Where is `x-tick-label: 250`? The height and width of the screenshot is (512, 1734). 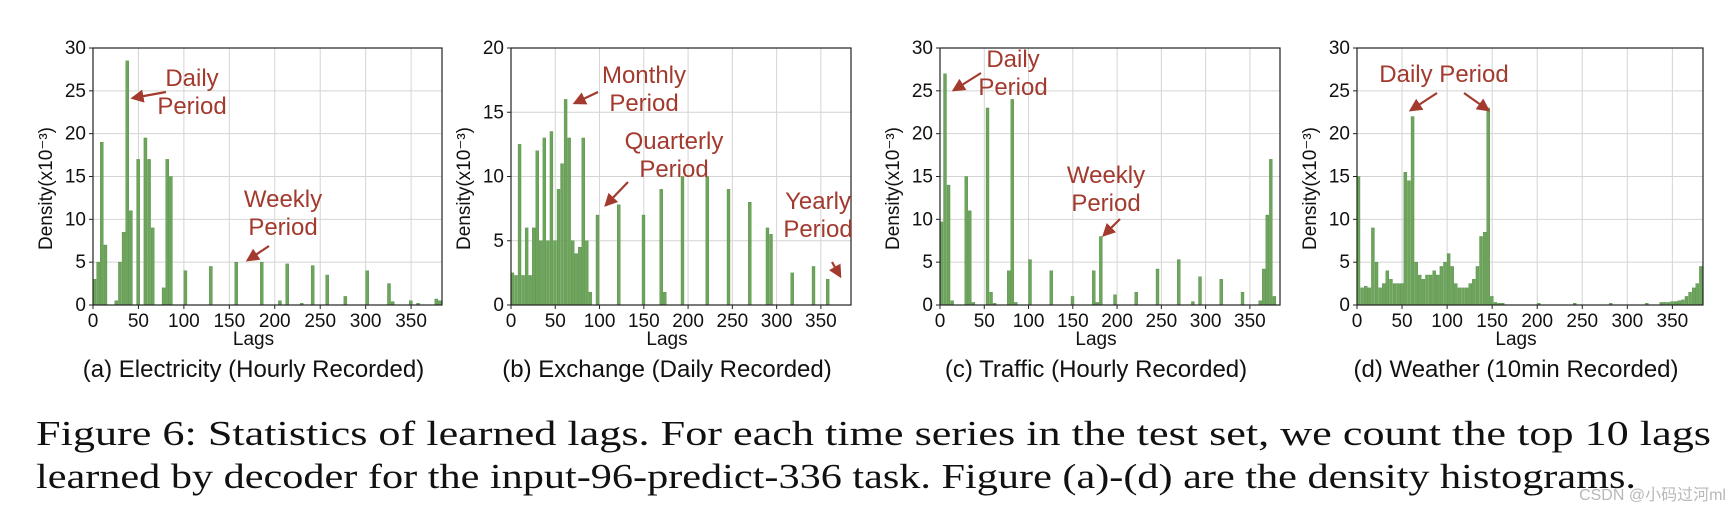
x-tick-label: 250 is located at coordinates (1582, 321).